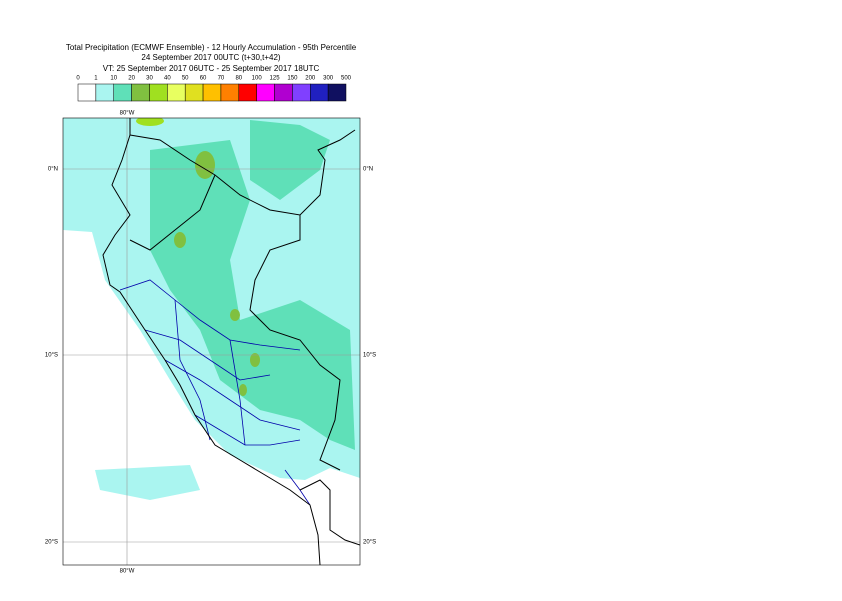  What do you see at coordinates (221, 79) in the screenshot?
I see `legend-label: 70` at bounding box center [221, 79].